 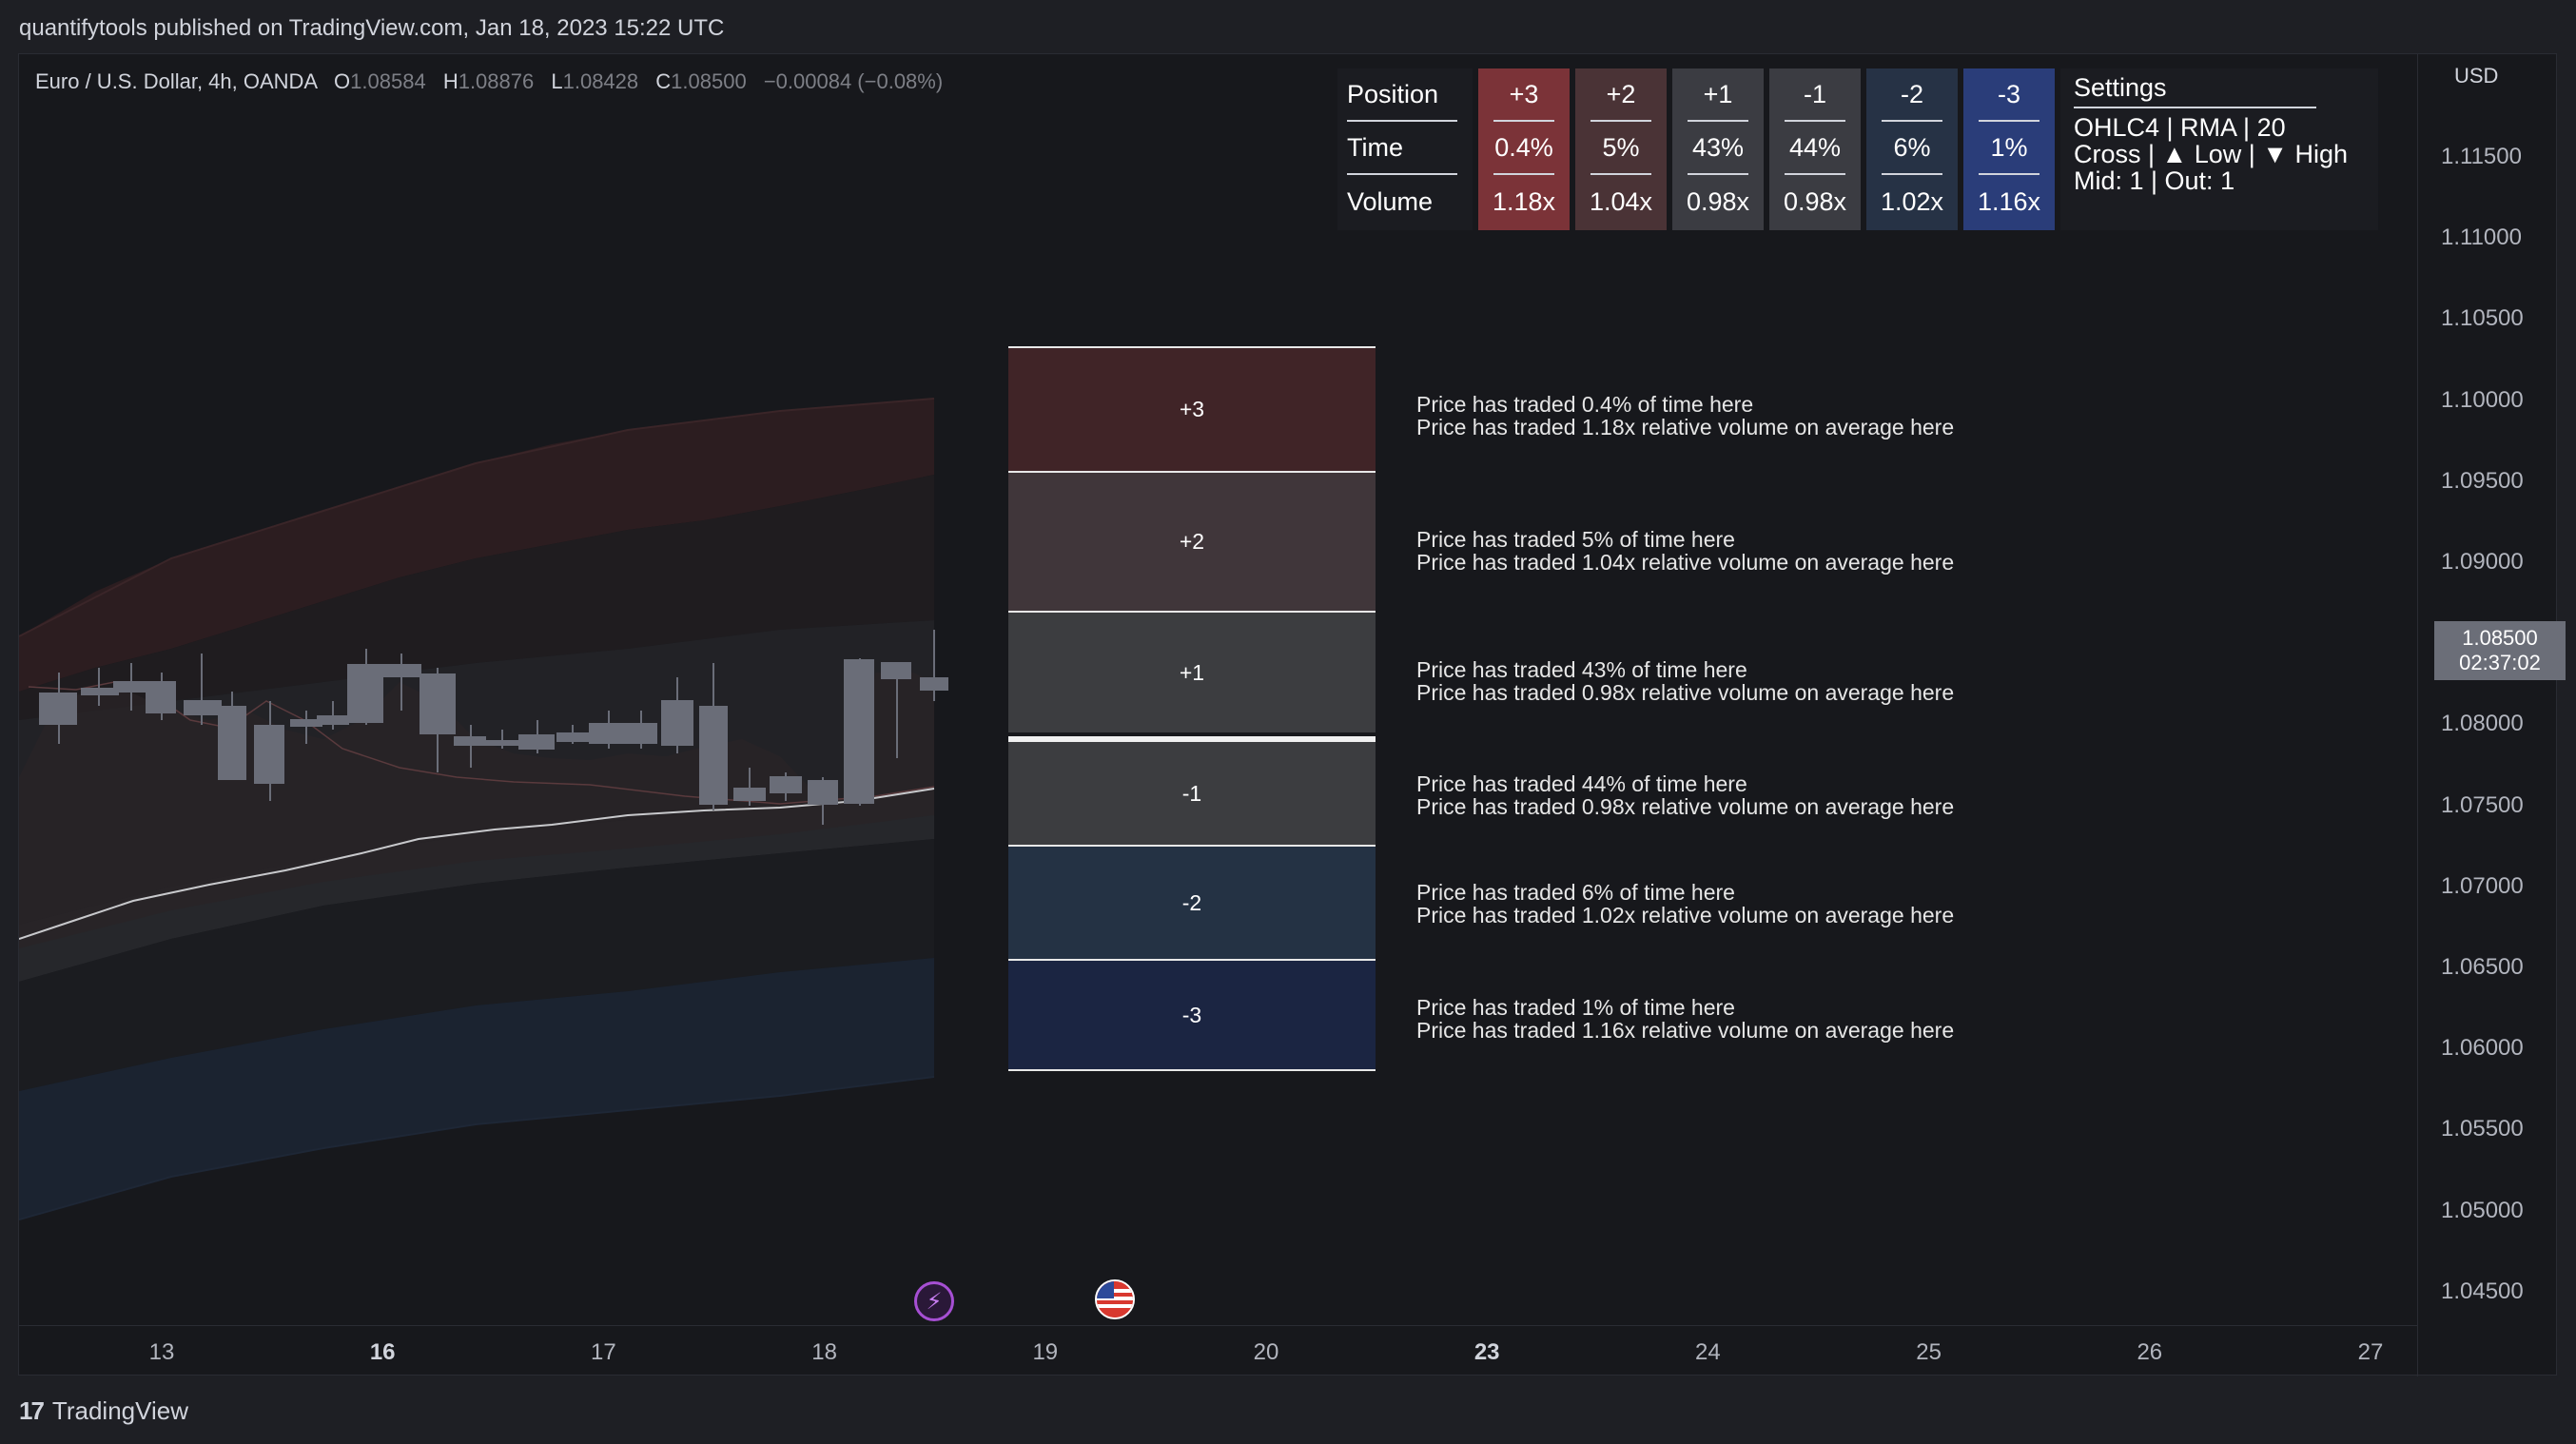 I want to click on lightning-icon: ⚡, so click(x=934, y=1301).